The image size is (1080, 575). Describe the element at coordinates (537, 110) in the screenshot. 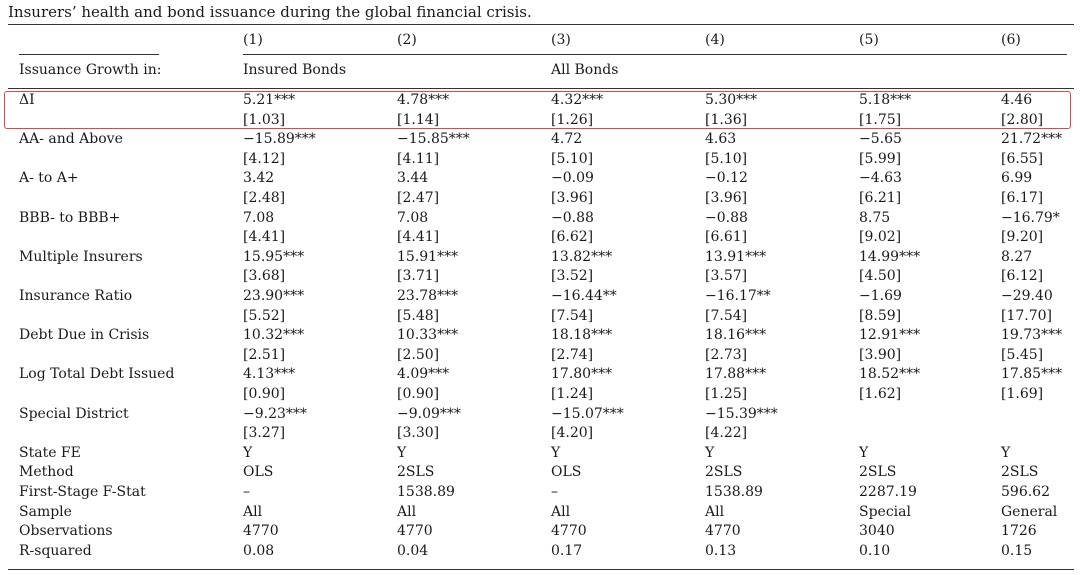

I see `highlight-box` at that location.